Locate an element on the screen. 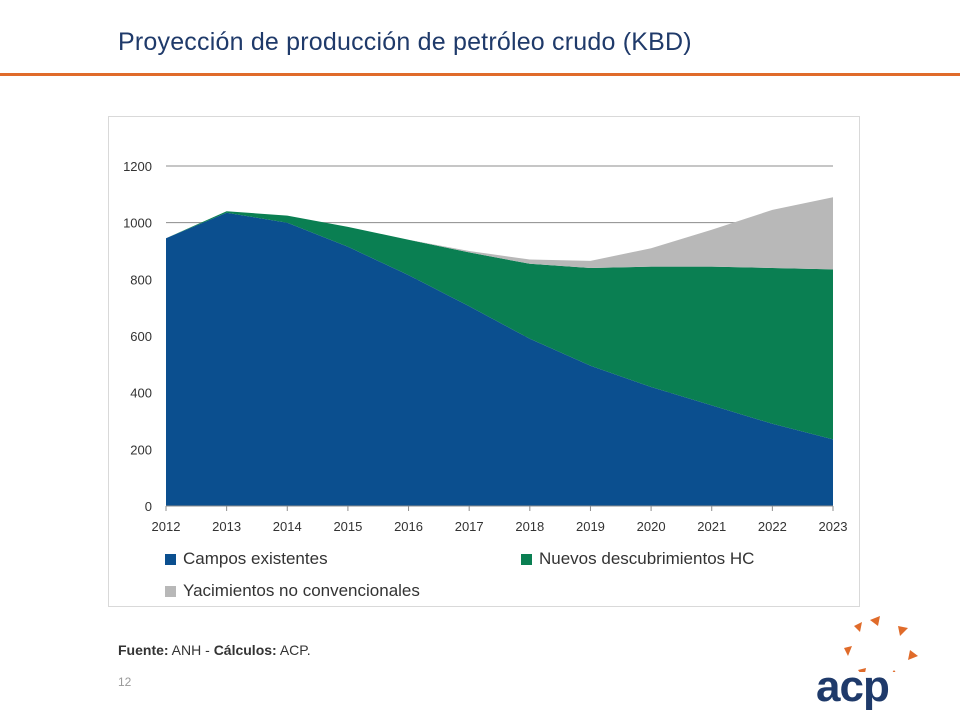 This screenshot has width=960, height=720. legend-label: Campos existentes is located at coordinates (255, 558).